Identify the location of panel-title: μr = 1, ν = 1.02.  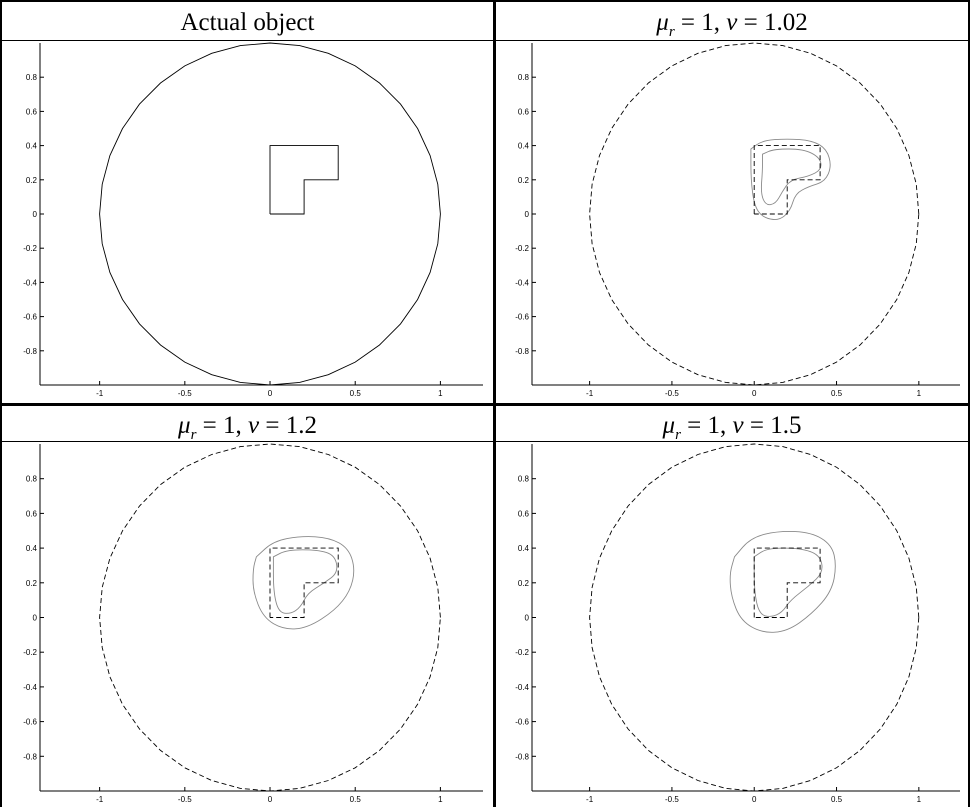
(732, 24).